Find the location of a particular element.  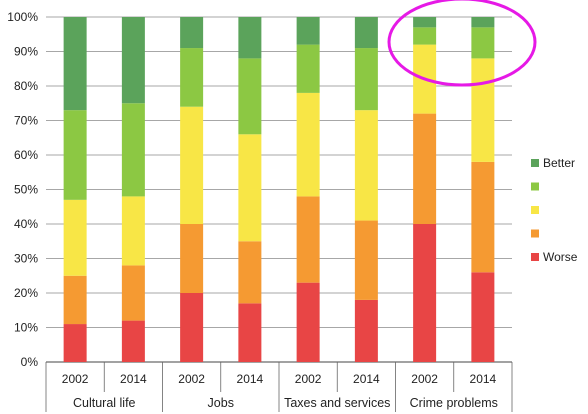

y-tick-label: 20% is located at coordinates (26, 293).